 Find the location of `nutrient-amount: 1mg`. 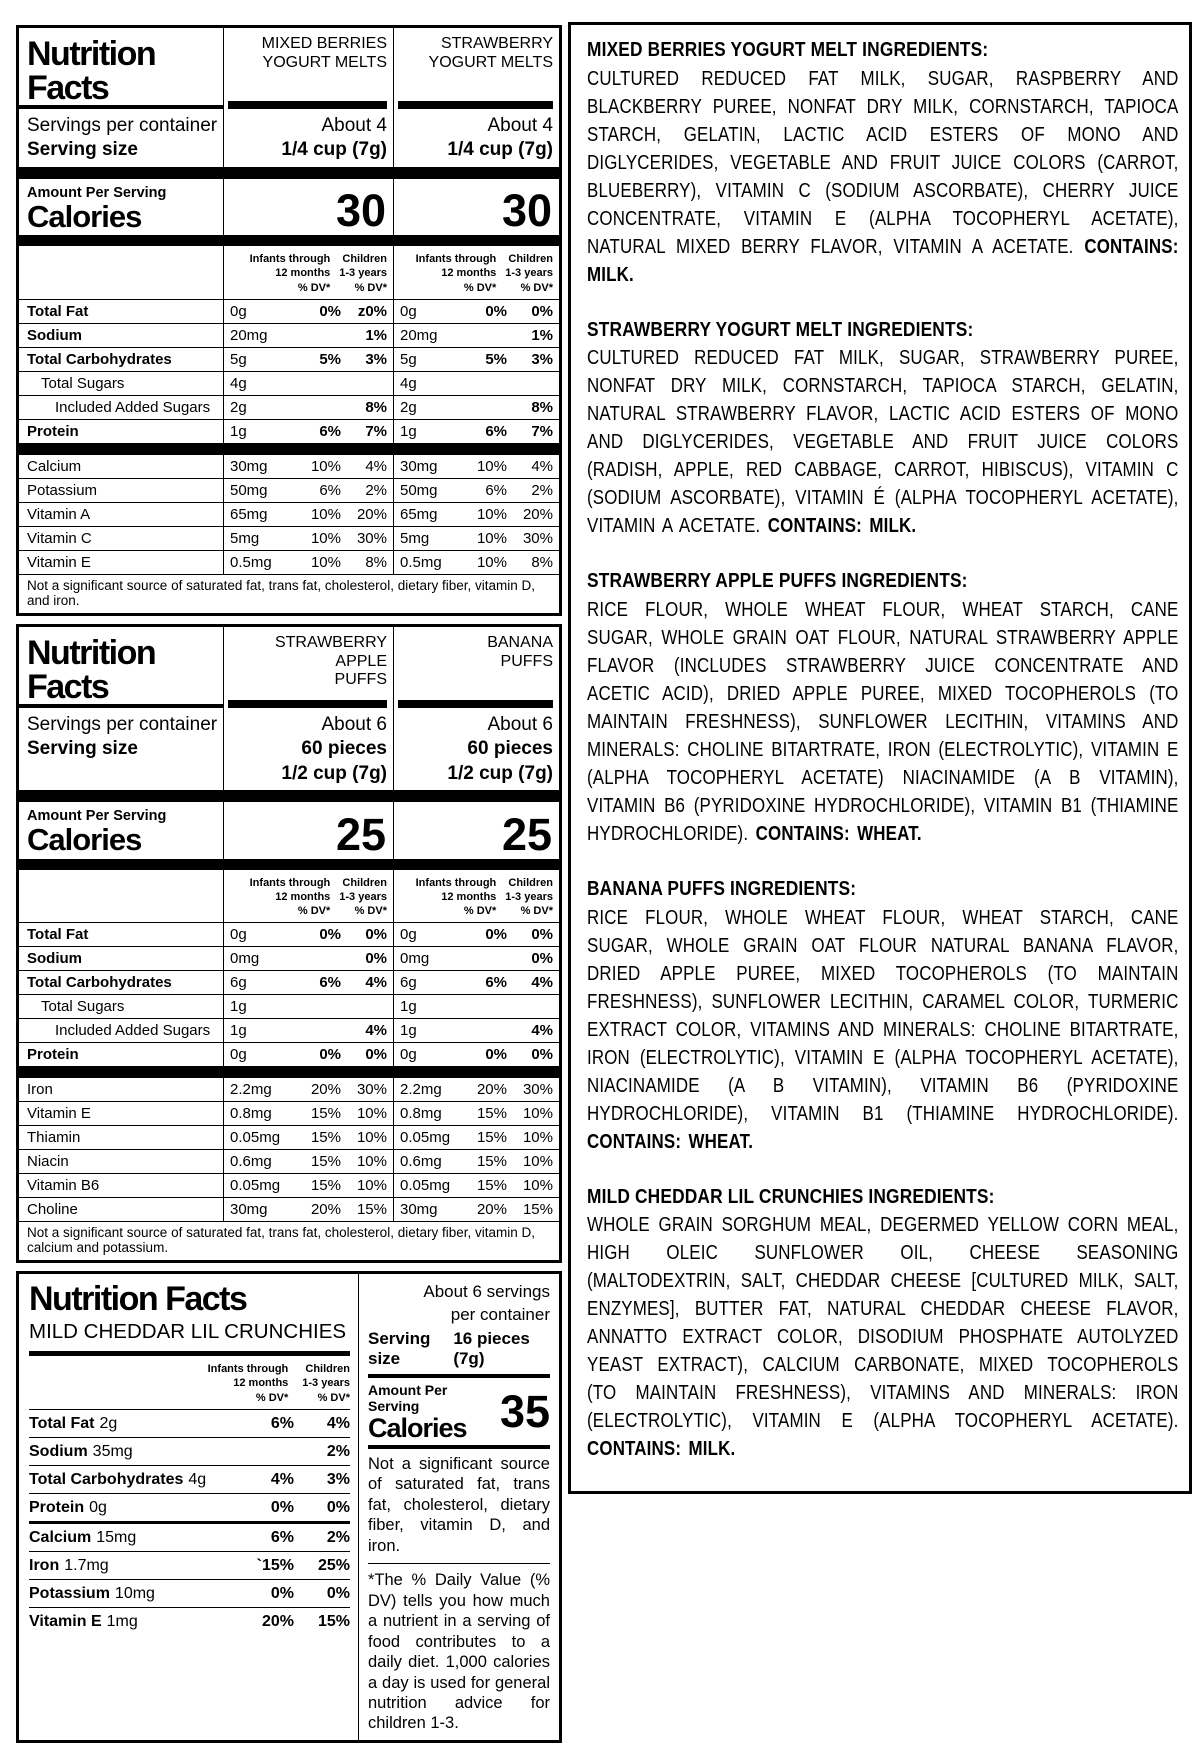

nutrient-amount: 1mg is located at coordinates (122, 1622).